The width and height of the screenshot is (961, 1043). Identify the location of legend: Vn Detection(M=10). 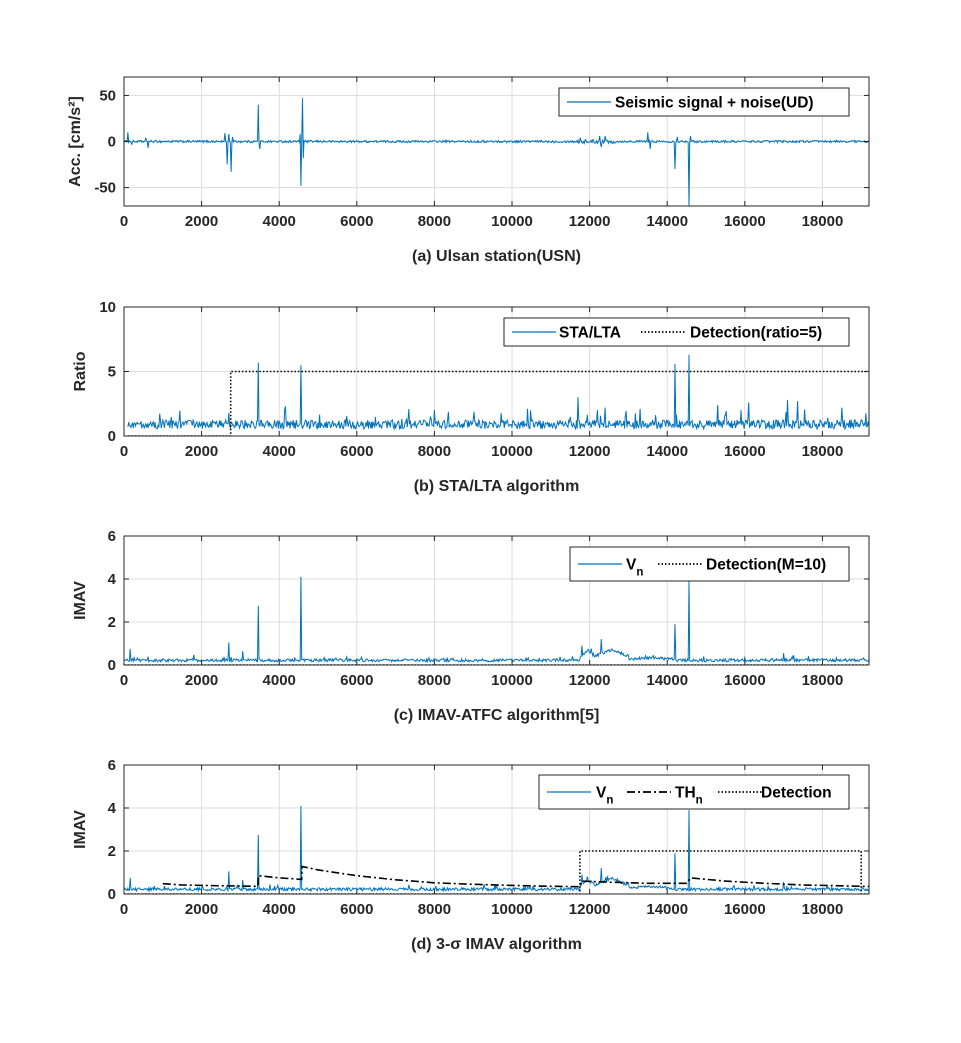
(709, 564).